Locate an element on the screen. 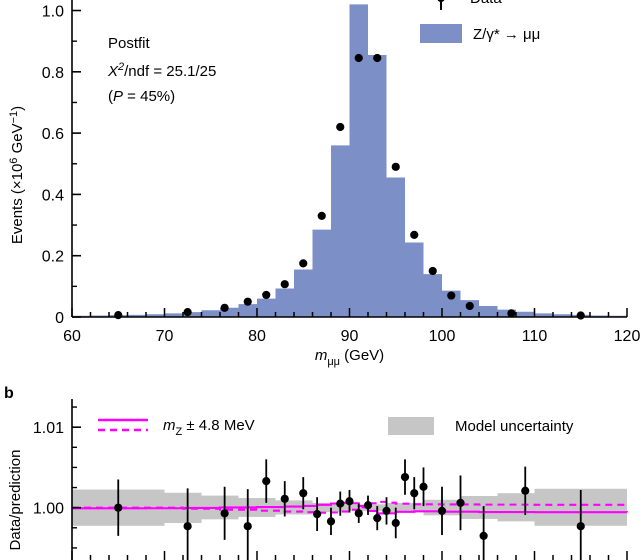  x-tick-label: 70 is located at coordinates (165, 336).